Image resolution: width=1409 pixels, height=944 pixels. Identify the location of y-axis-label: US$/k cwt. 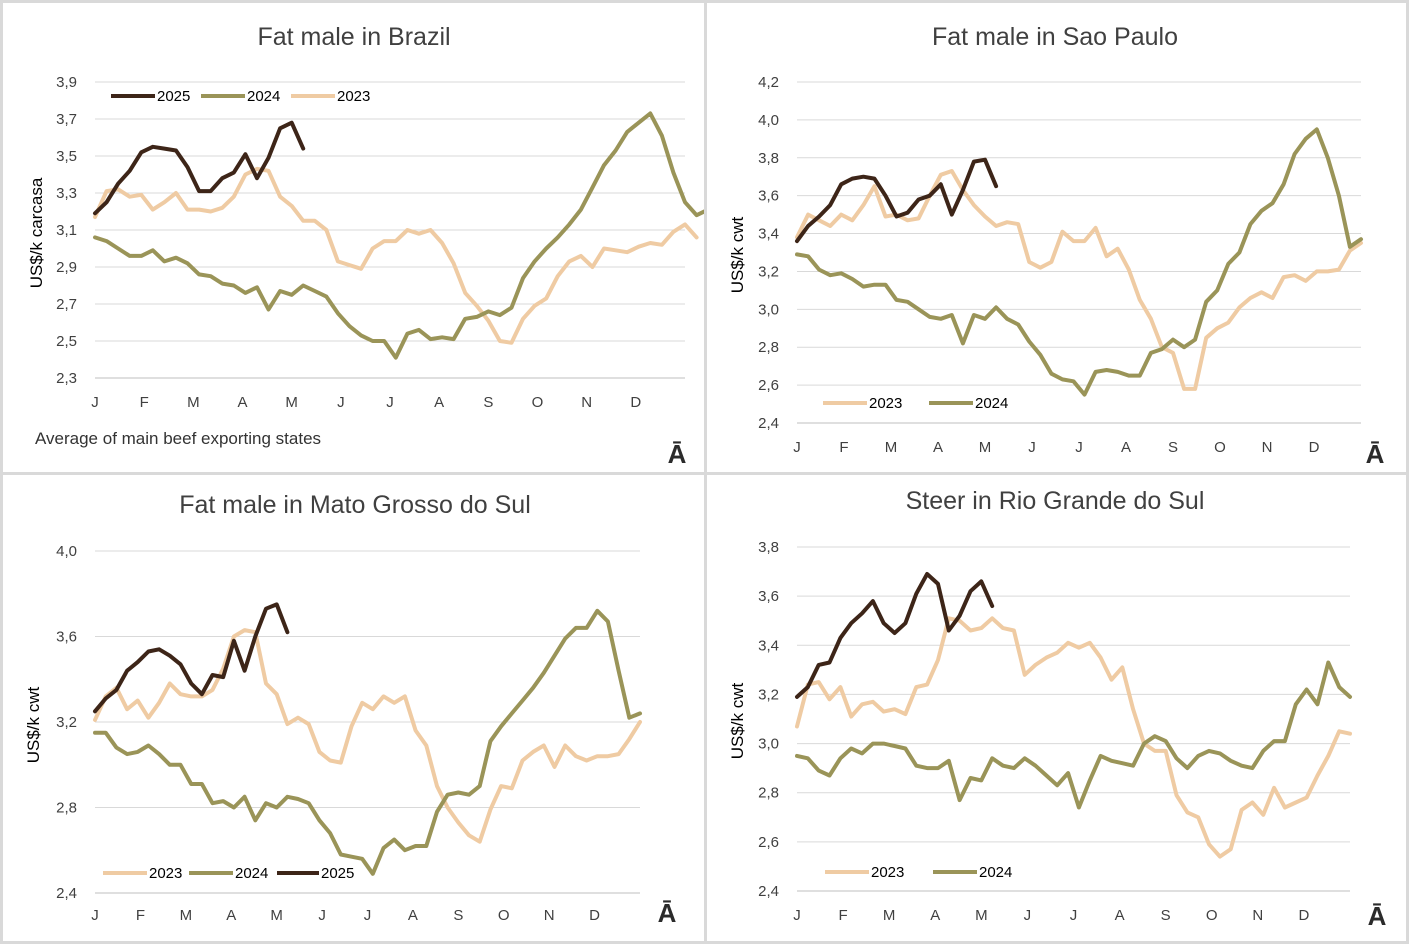
(737, 720).